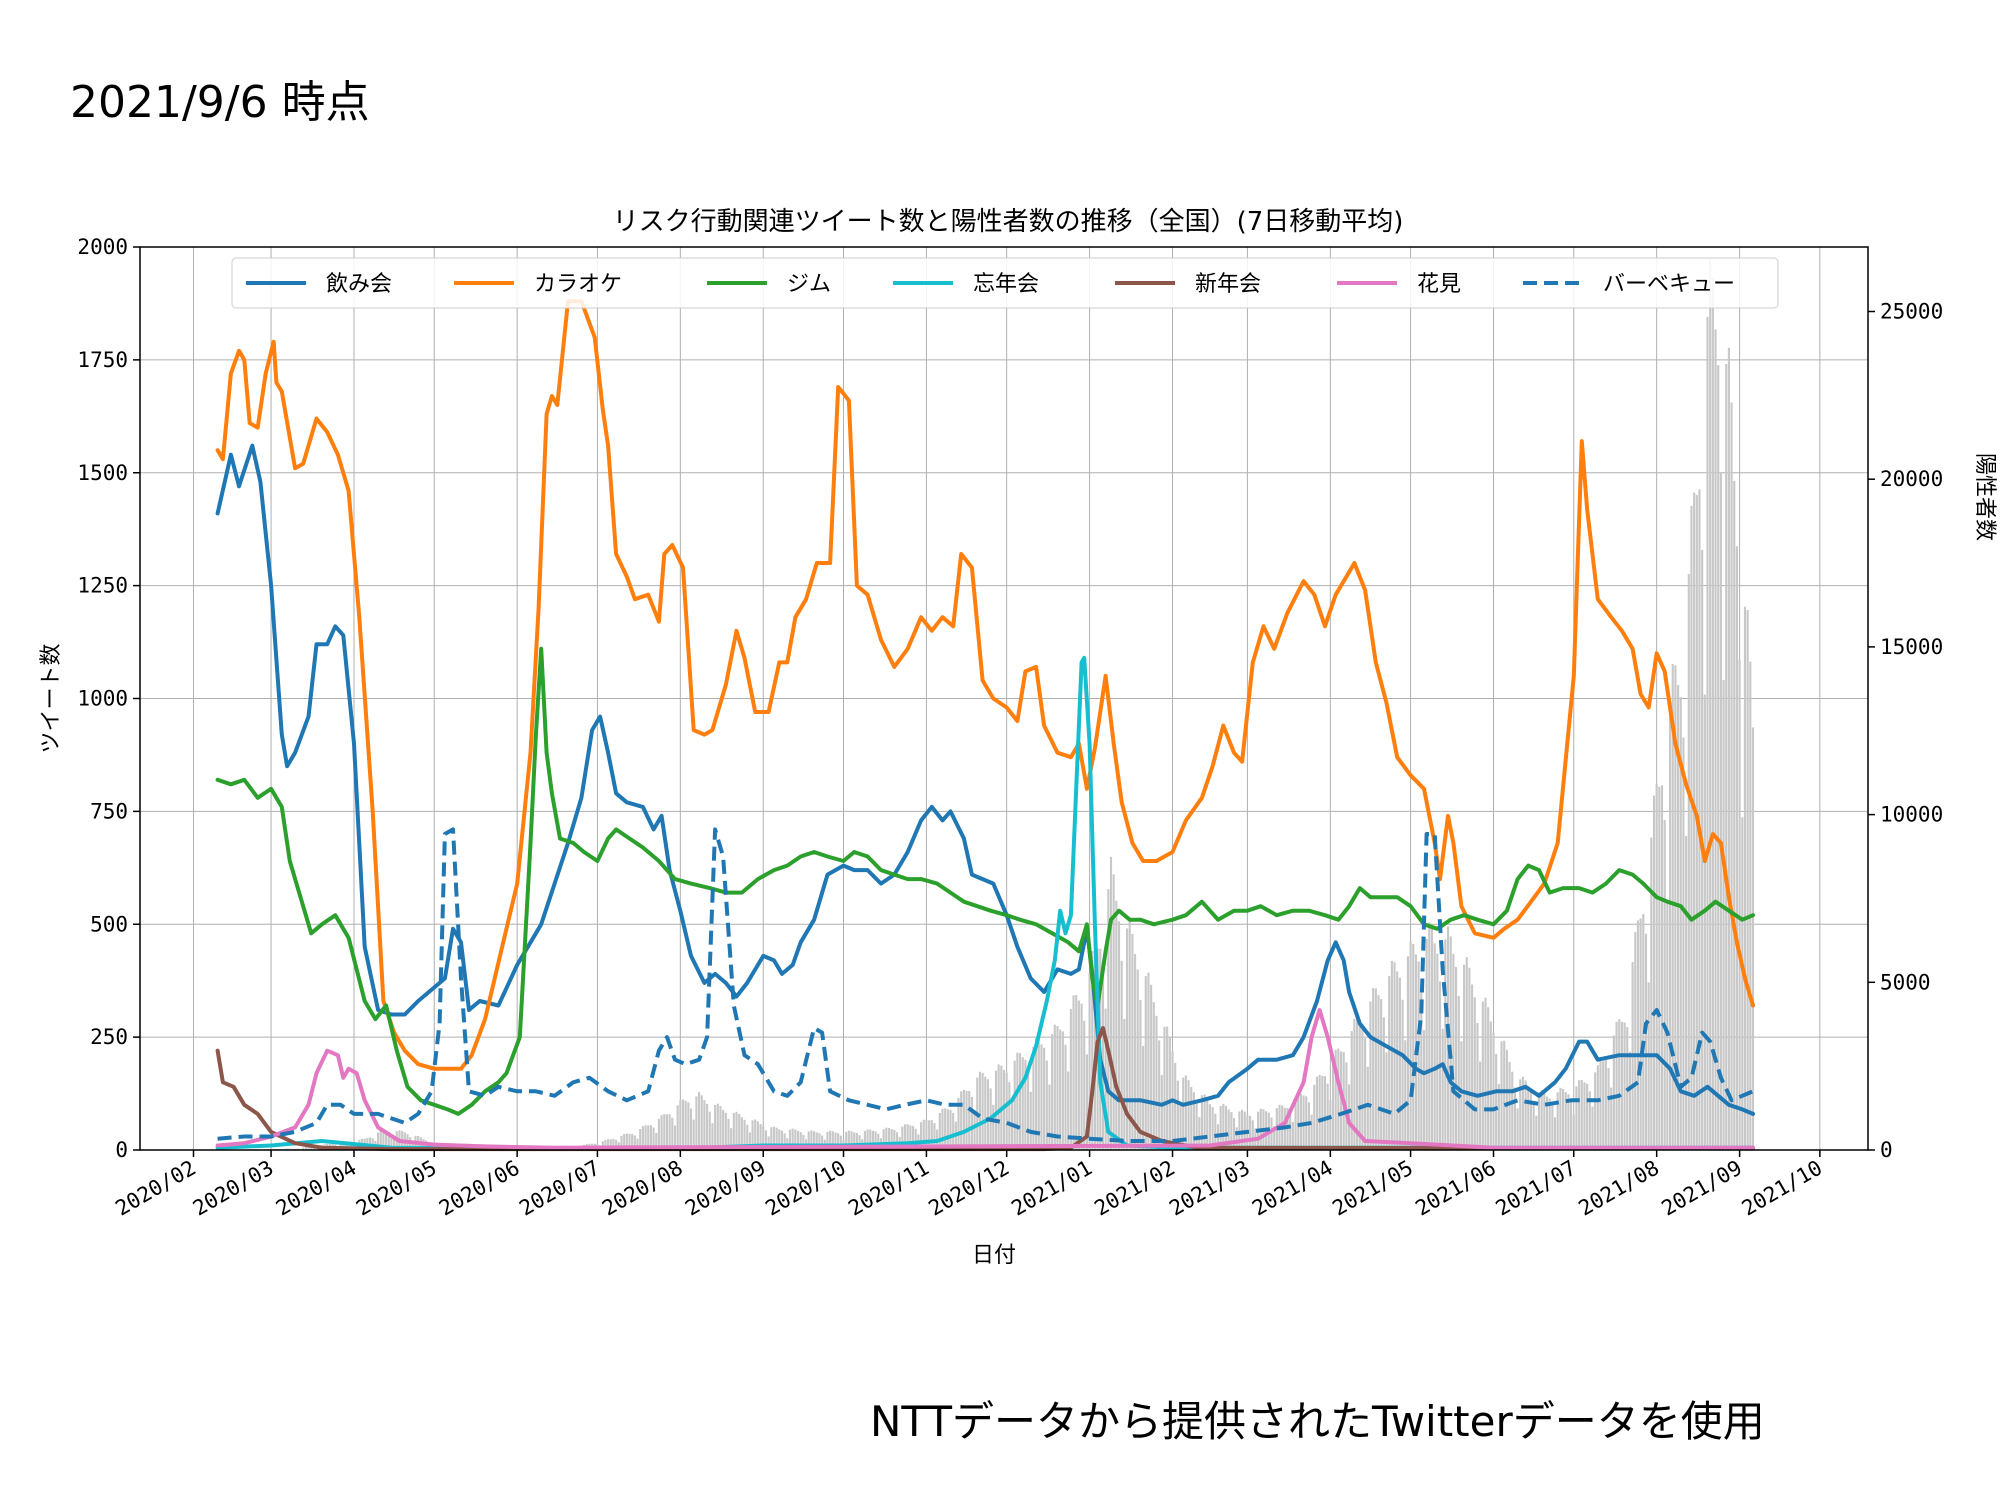  I want to click on slide-date-label: 2021/9/6 時点, so click(220, 102).